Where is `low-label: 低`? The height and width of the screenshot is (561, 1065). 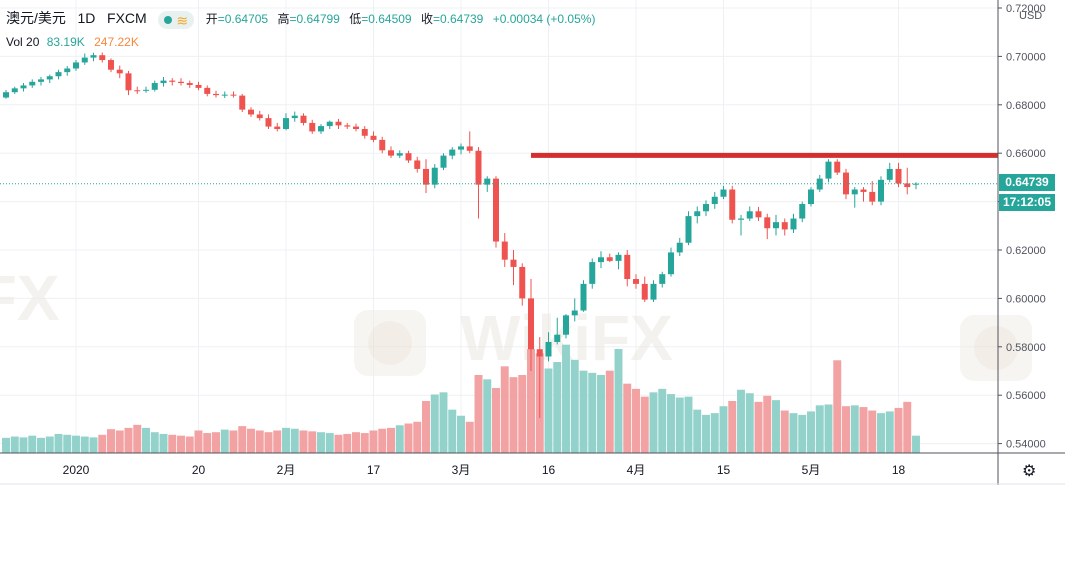 low-label: 低 is located at coordinates (355, 19).